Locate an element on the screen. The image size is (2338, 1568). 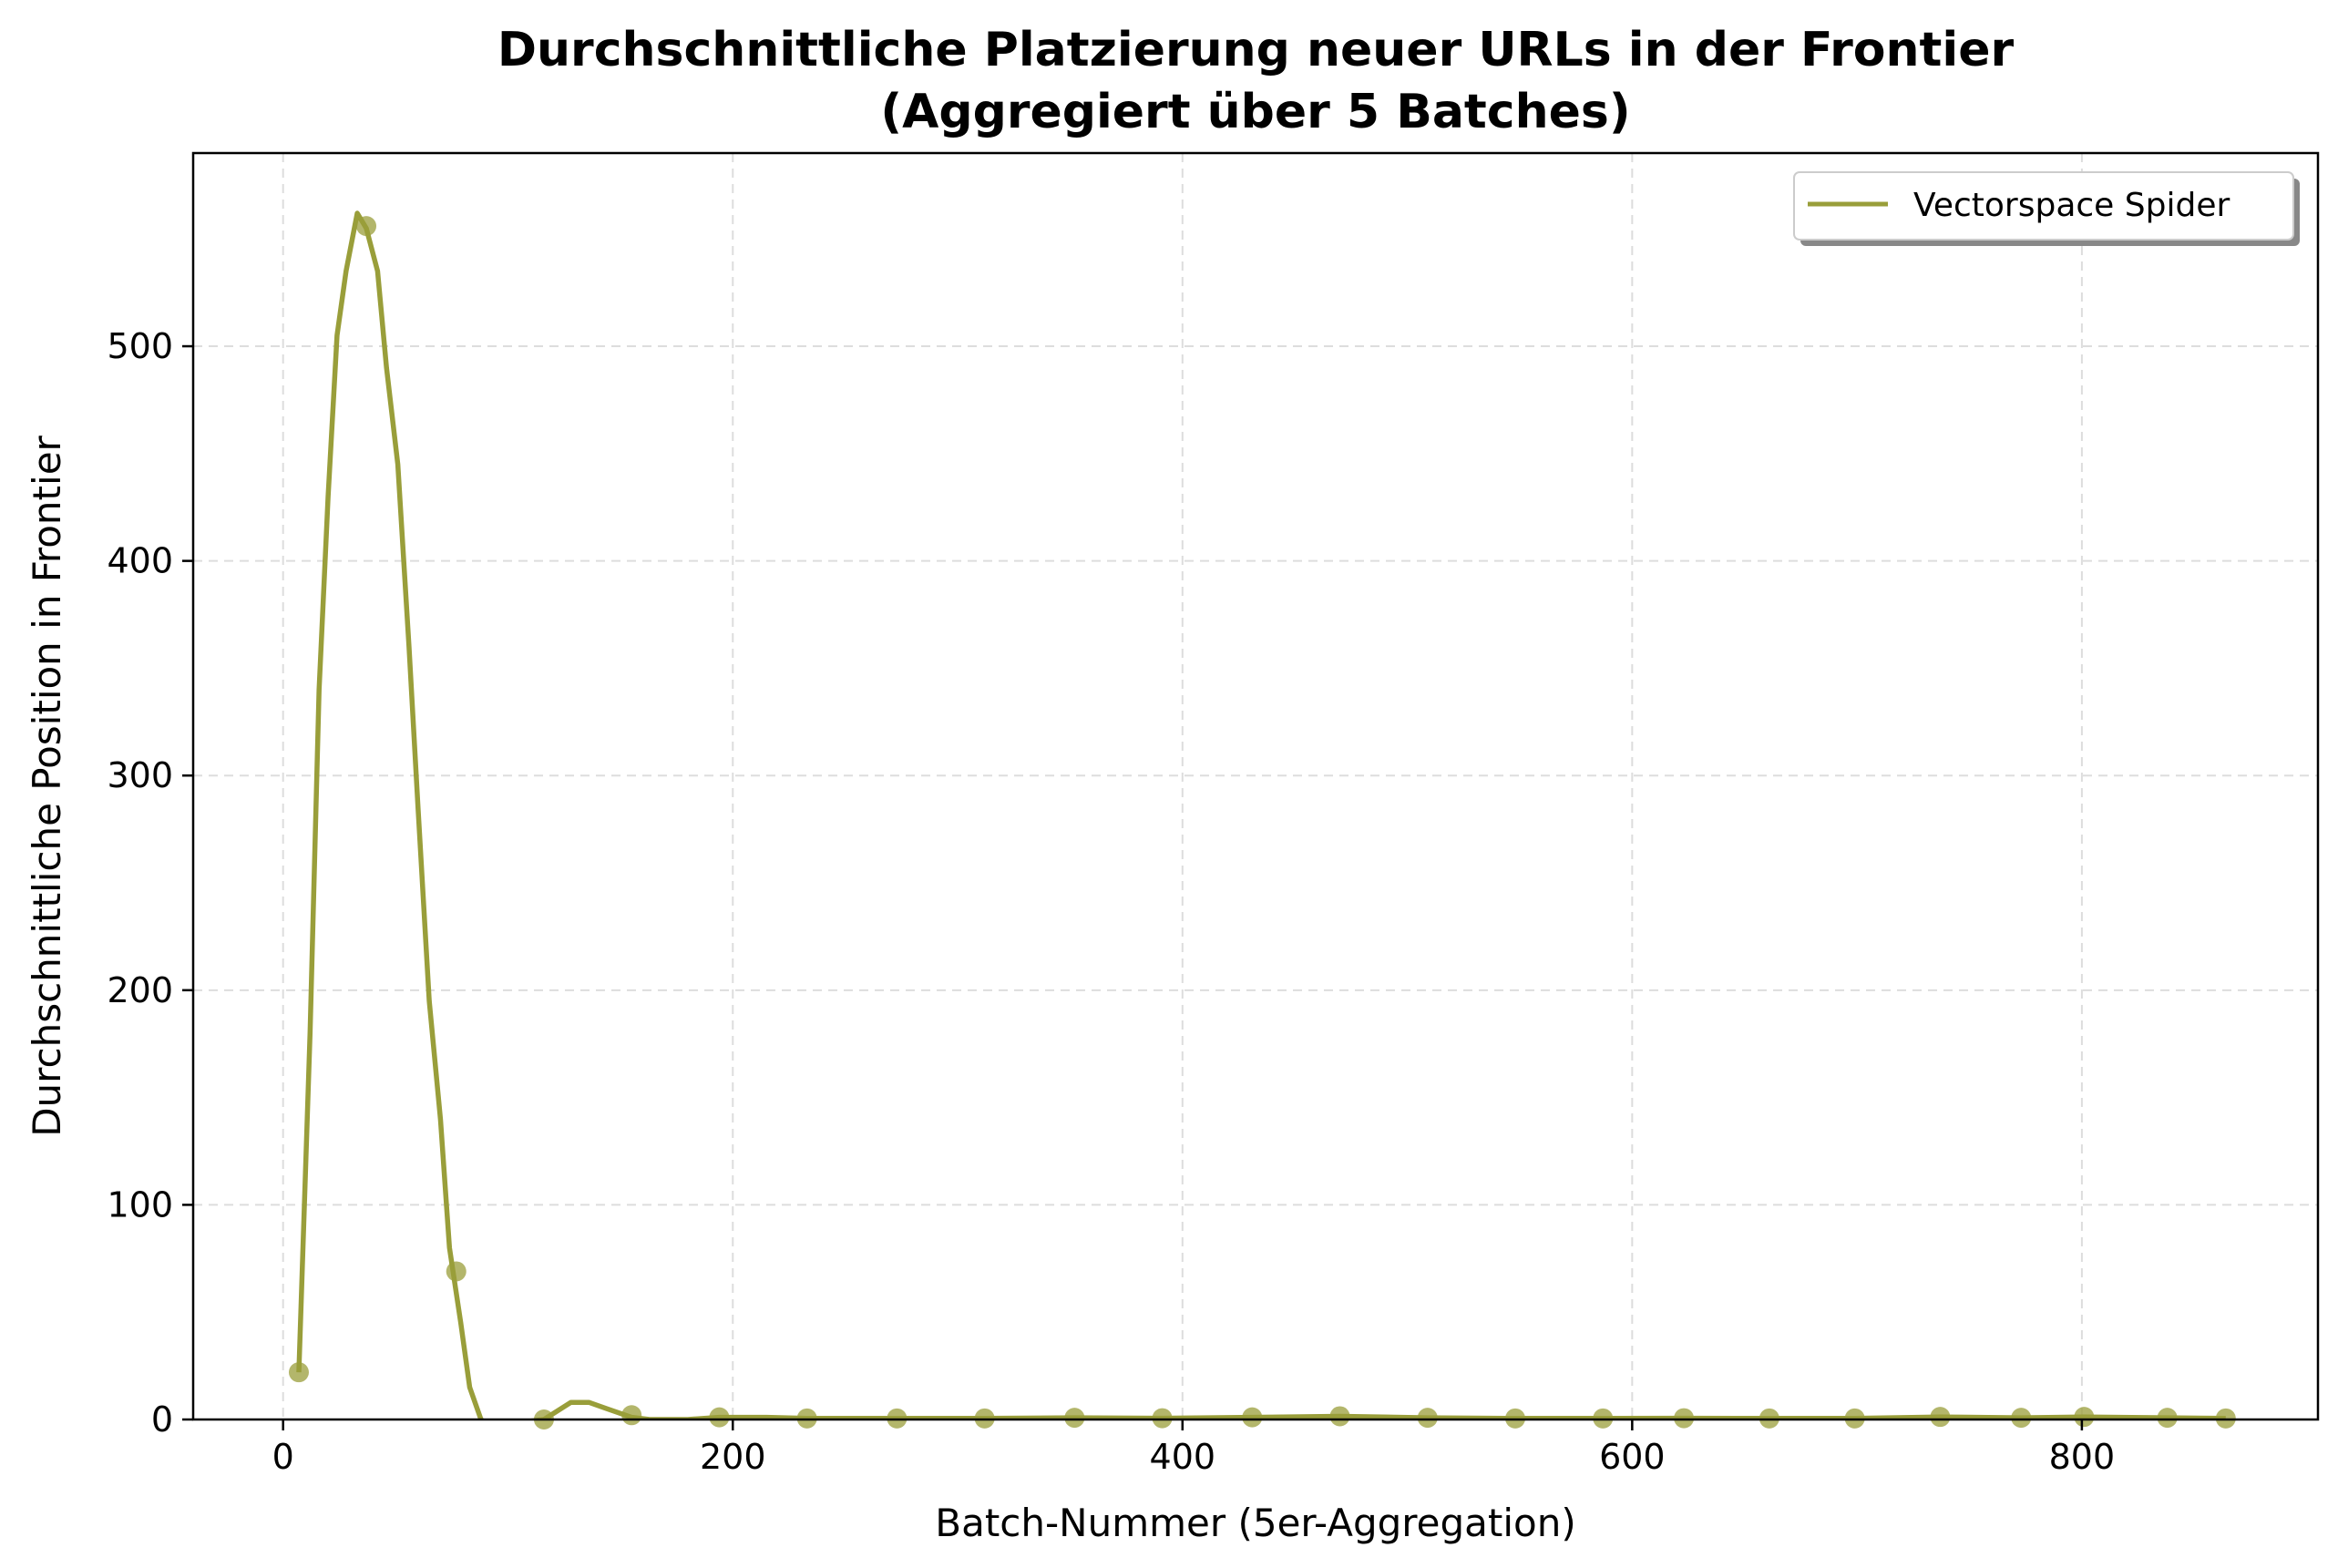
legend-box is located at coordinates (2043, 206).